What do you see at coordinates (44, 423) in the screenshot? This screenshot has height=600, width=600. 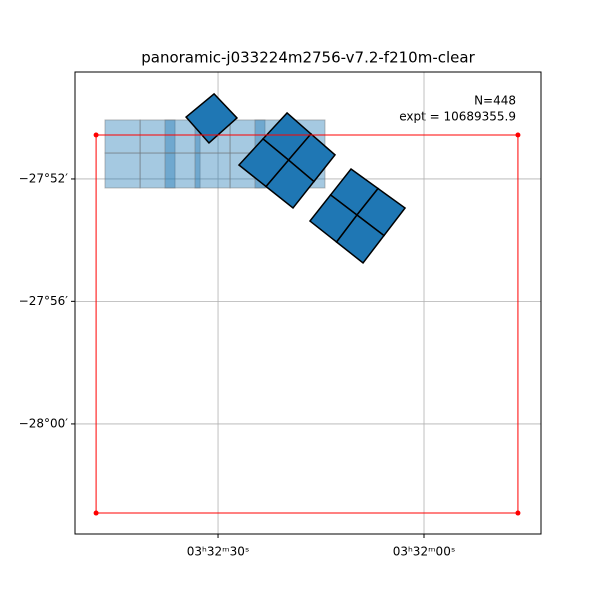 I see `y-tick-label: −28°00′` at bounding box center [44, 423].